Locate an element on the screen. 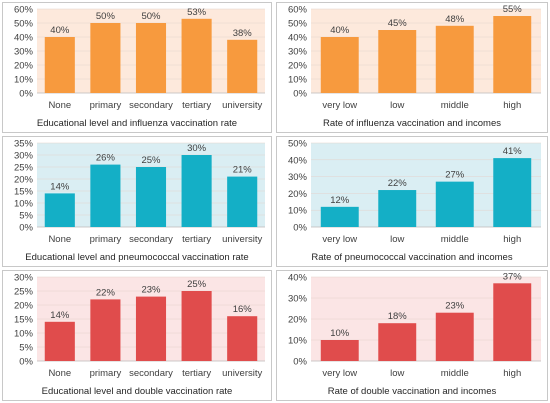 Image resolution: width=550 pixels, height=403 pixels. data-label: 27% is located at coordinates (455, 175).